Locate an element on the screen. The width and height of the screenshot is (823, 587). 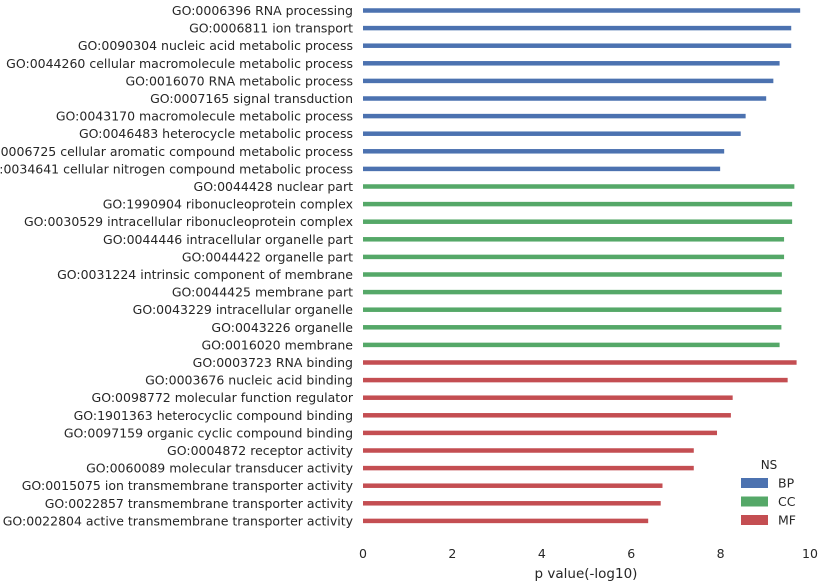
legend: NS BP CC MF is located at coordinates (768, 493).